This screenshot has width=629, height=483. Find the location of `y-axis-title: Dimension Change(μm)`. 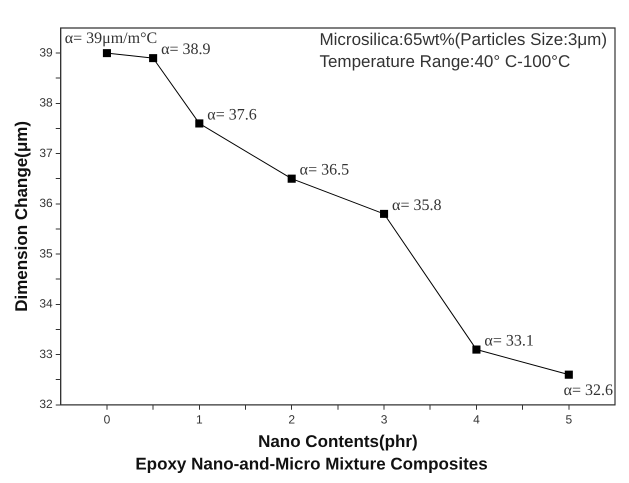

y-axis-title: Dimension Change(μm) is located at coordinates (21, 216).